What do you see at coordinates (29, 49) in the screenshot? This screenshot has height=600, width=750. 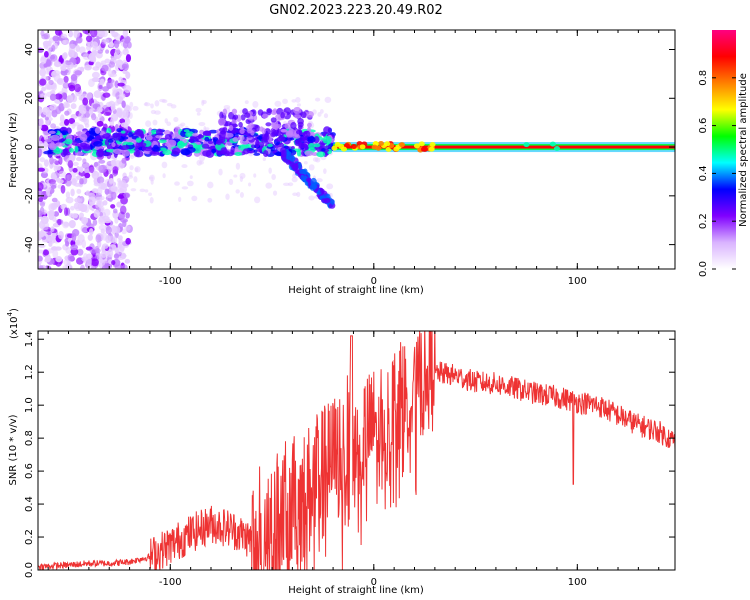 I see `y-tick-label: 40` at bounding box center [29, 49].